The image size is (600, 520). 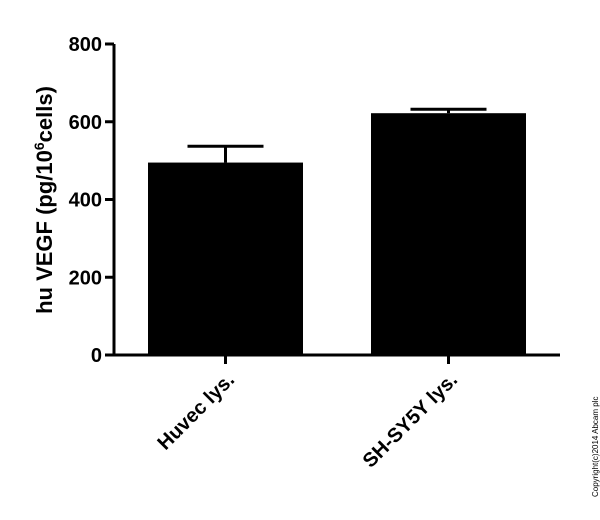 I want to click on copyright-watermark: Copyright(c)2014 Abcam plc, so click(x=595, y=447).